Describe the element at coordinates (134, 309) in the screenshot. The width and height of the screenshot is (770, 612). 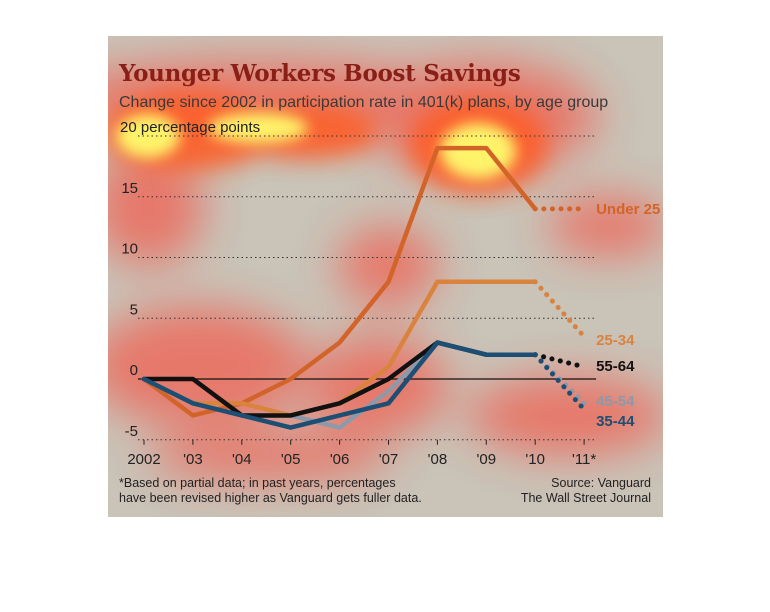
I see `y-tick-label: 5` at that location.